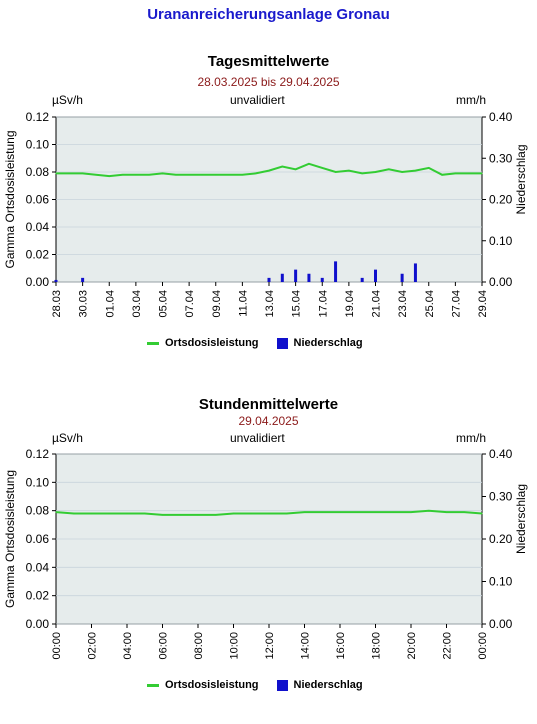 Image resolution: width=537 pixels, height=724 pixels. I want to click on legend-precip-label: Niederschlag, so click(328, 685).